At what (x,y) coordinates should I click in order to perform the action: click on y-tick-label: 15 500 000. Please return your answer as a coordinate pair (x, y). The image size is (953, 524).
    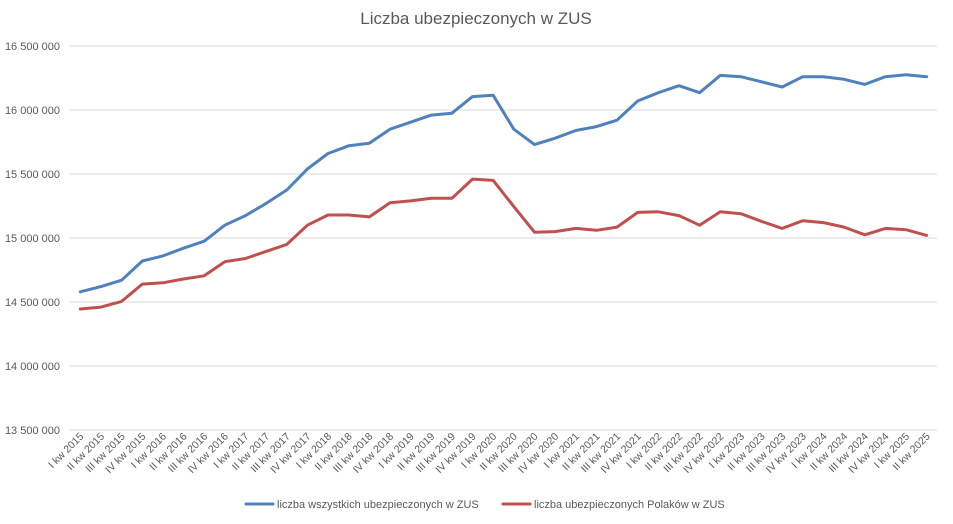
    Looking at the image, I should click on (32, 175).